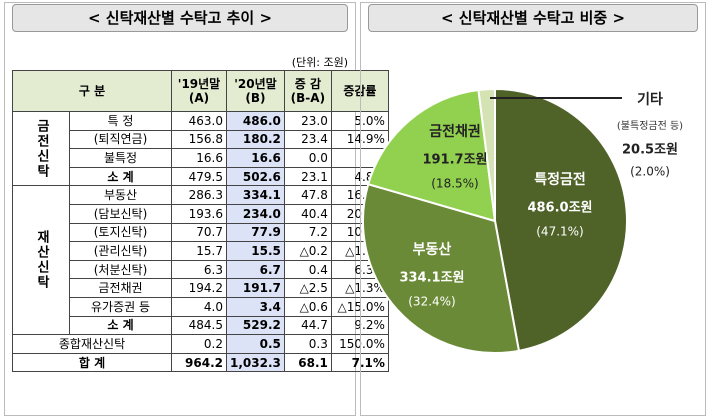  I want to click on header-cell: '20년말 (B), so click(255, 91).